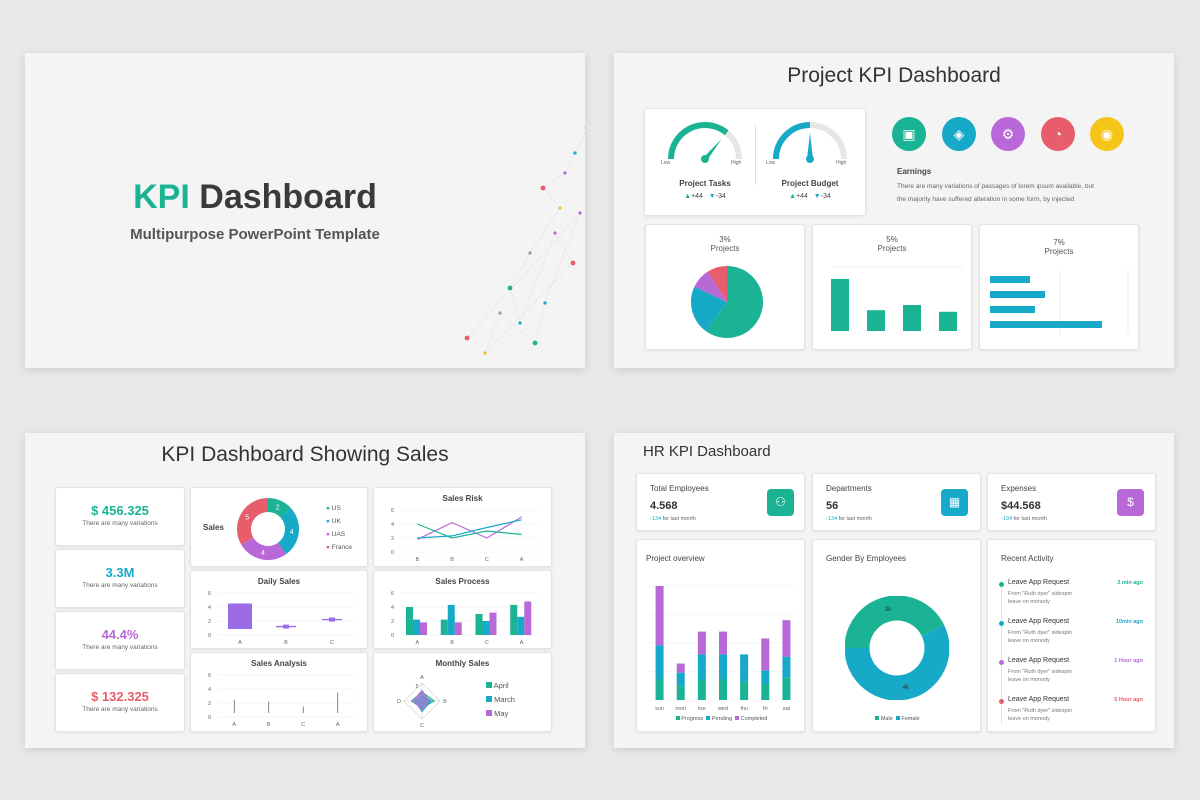  What do you see at coordinates (392, 539) in the screenshot?
I see `y-tick-label: 2` at bounding box center [392, 539].